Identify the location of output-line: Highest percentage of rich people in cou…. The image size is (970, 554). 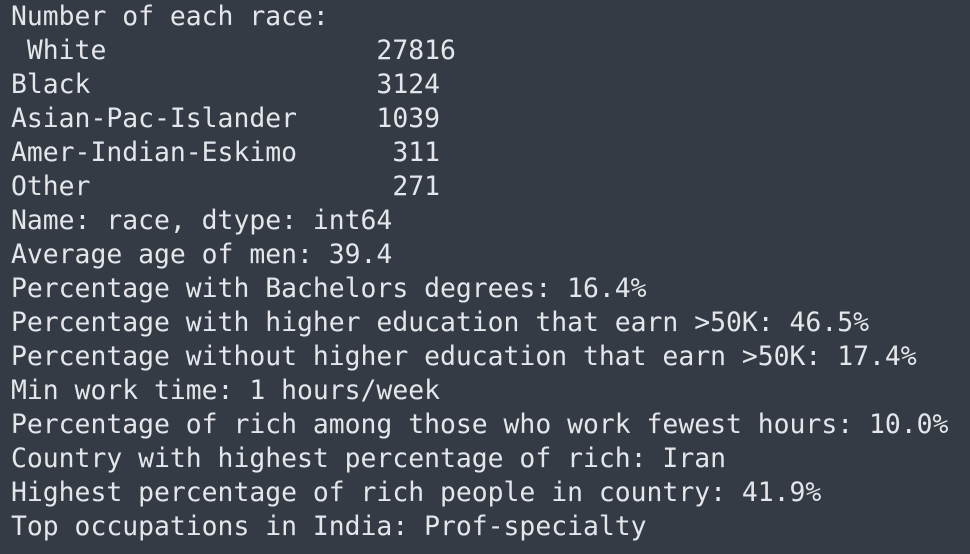
(416, 492).